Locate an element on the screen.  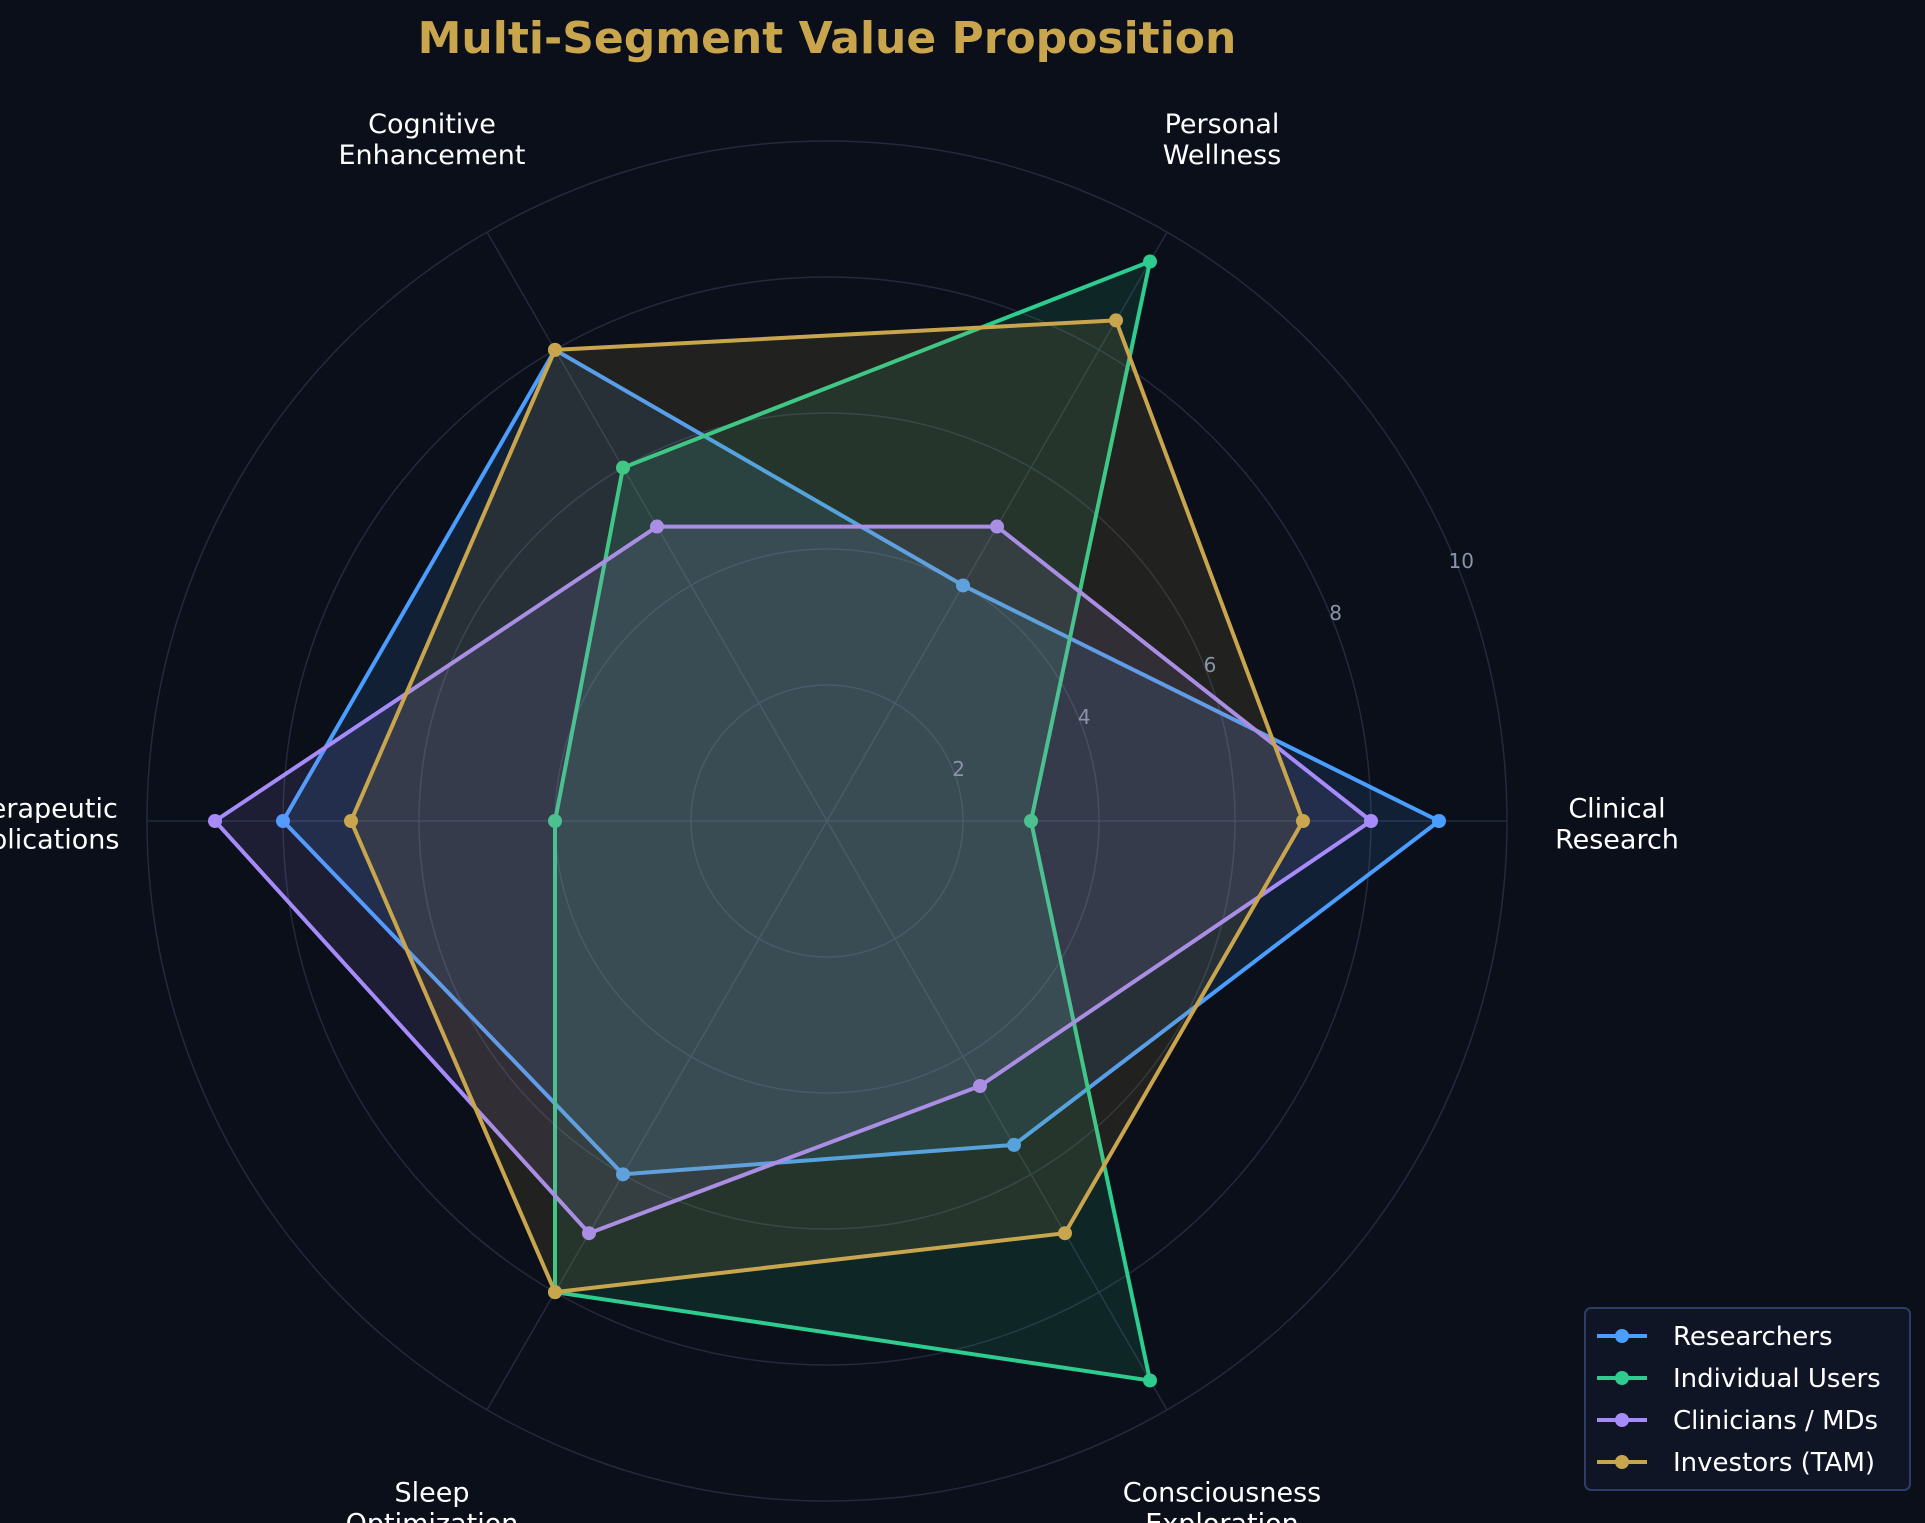
category-label-line: Therapeutic is located at coordinates (59, 808).